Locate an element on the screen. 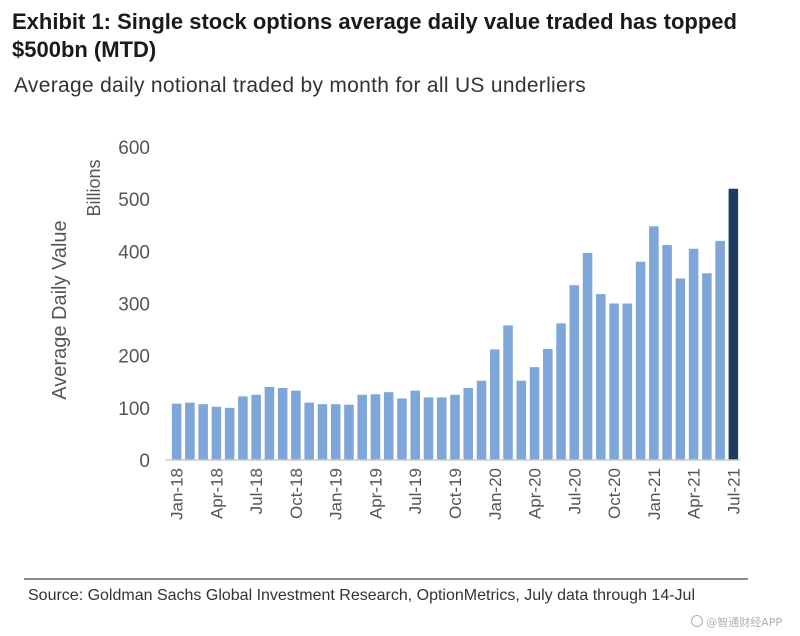 The width and height of the screenshot is (800, 636). x-tick-label: Jul-20 is located at coordinates (574, 491).